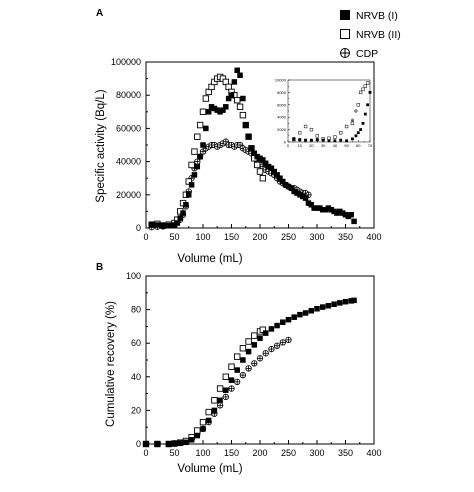 This screenshot has height=492, width=474. Describe the element at coordinates (133, 276) in the screenshot. I see `b-y-tick-label: 100` at that location.